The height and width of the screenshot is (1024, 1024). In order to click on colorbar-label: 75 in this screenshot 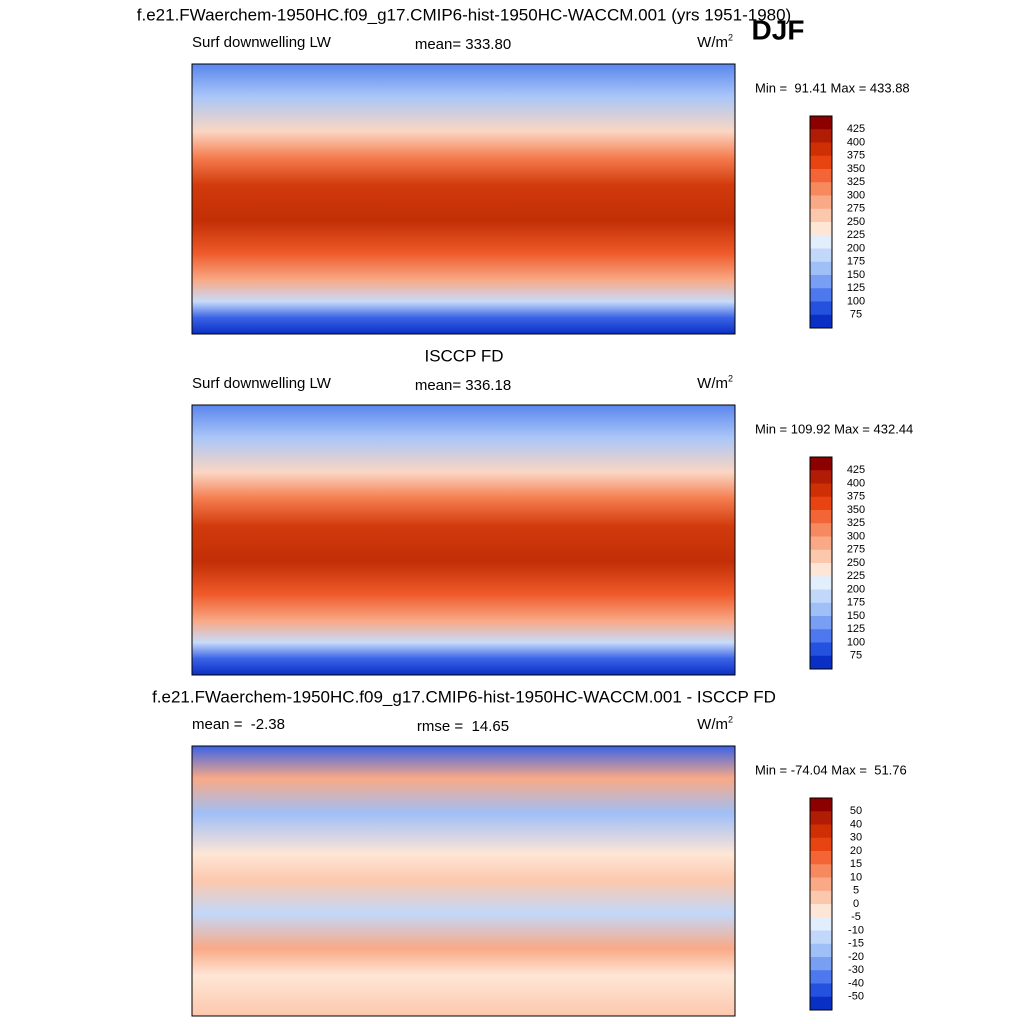, I will do `click(856, 656)`.